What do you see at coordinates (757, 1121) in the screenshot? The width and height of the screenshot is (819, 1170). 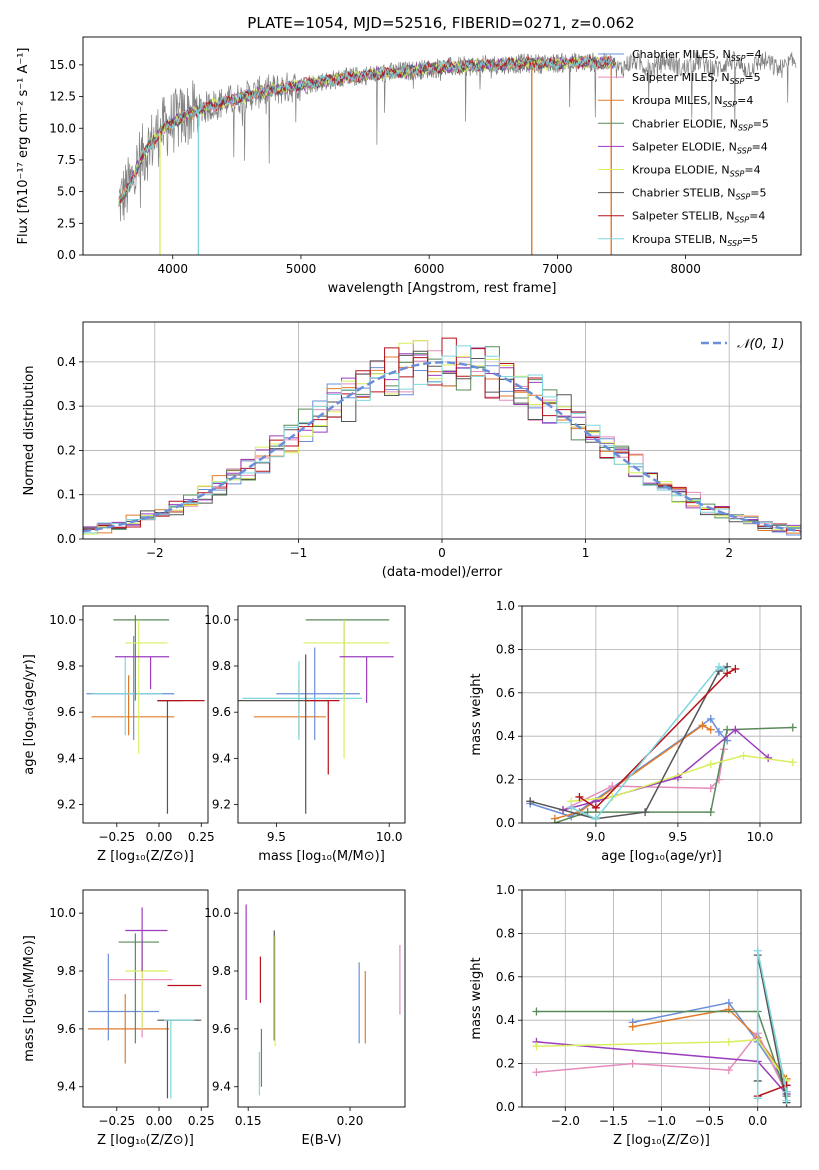 I see `x-tick-label: 0.0` at bounding box center [757, 1121].